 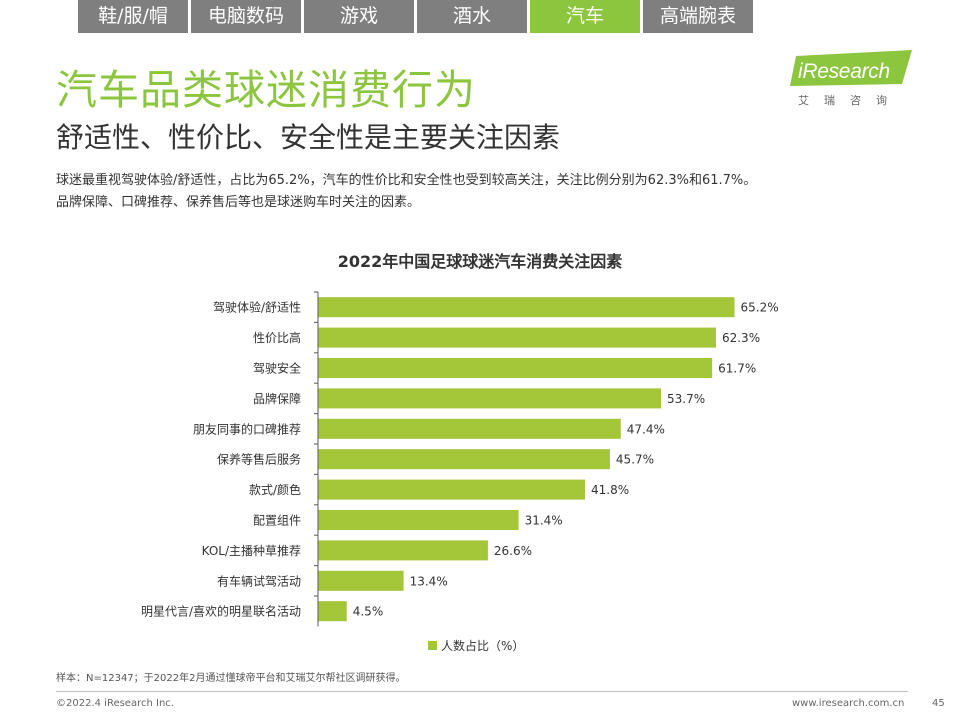 I want to click on category-label-0: 驾驶体验/舒适性, so click(x=257, y=307).